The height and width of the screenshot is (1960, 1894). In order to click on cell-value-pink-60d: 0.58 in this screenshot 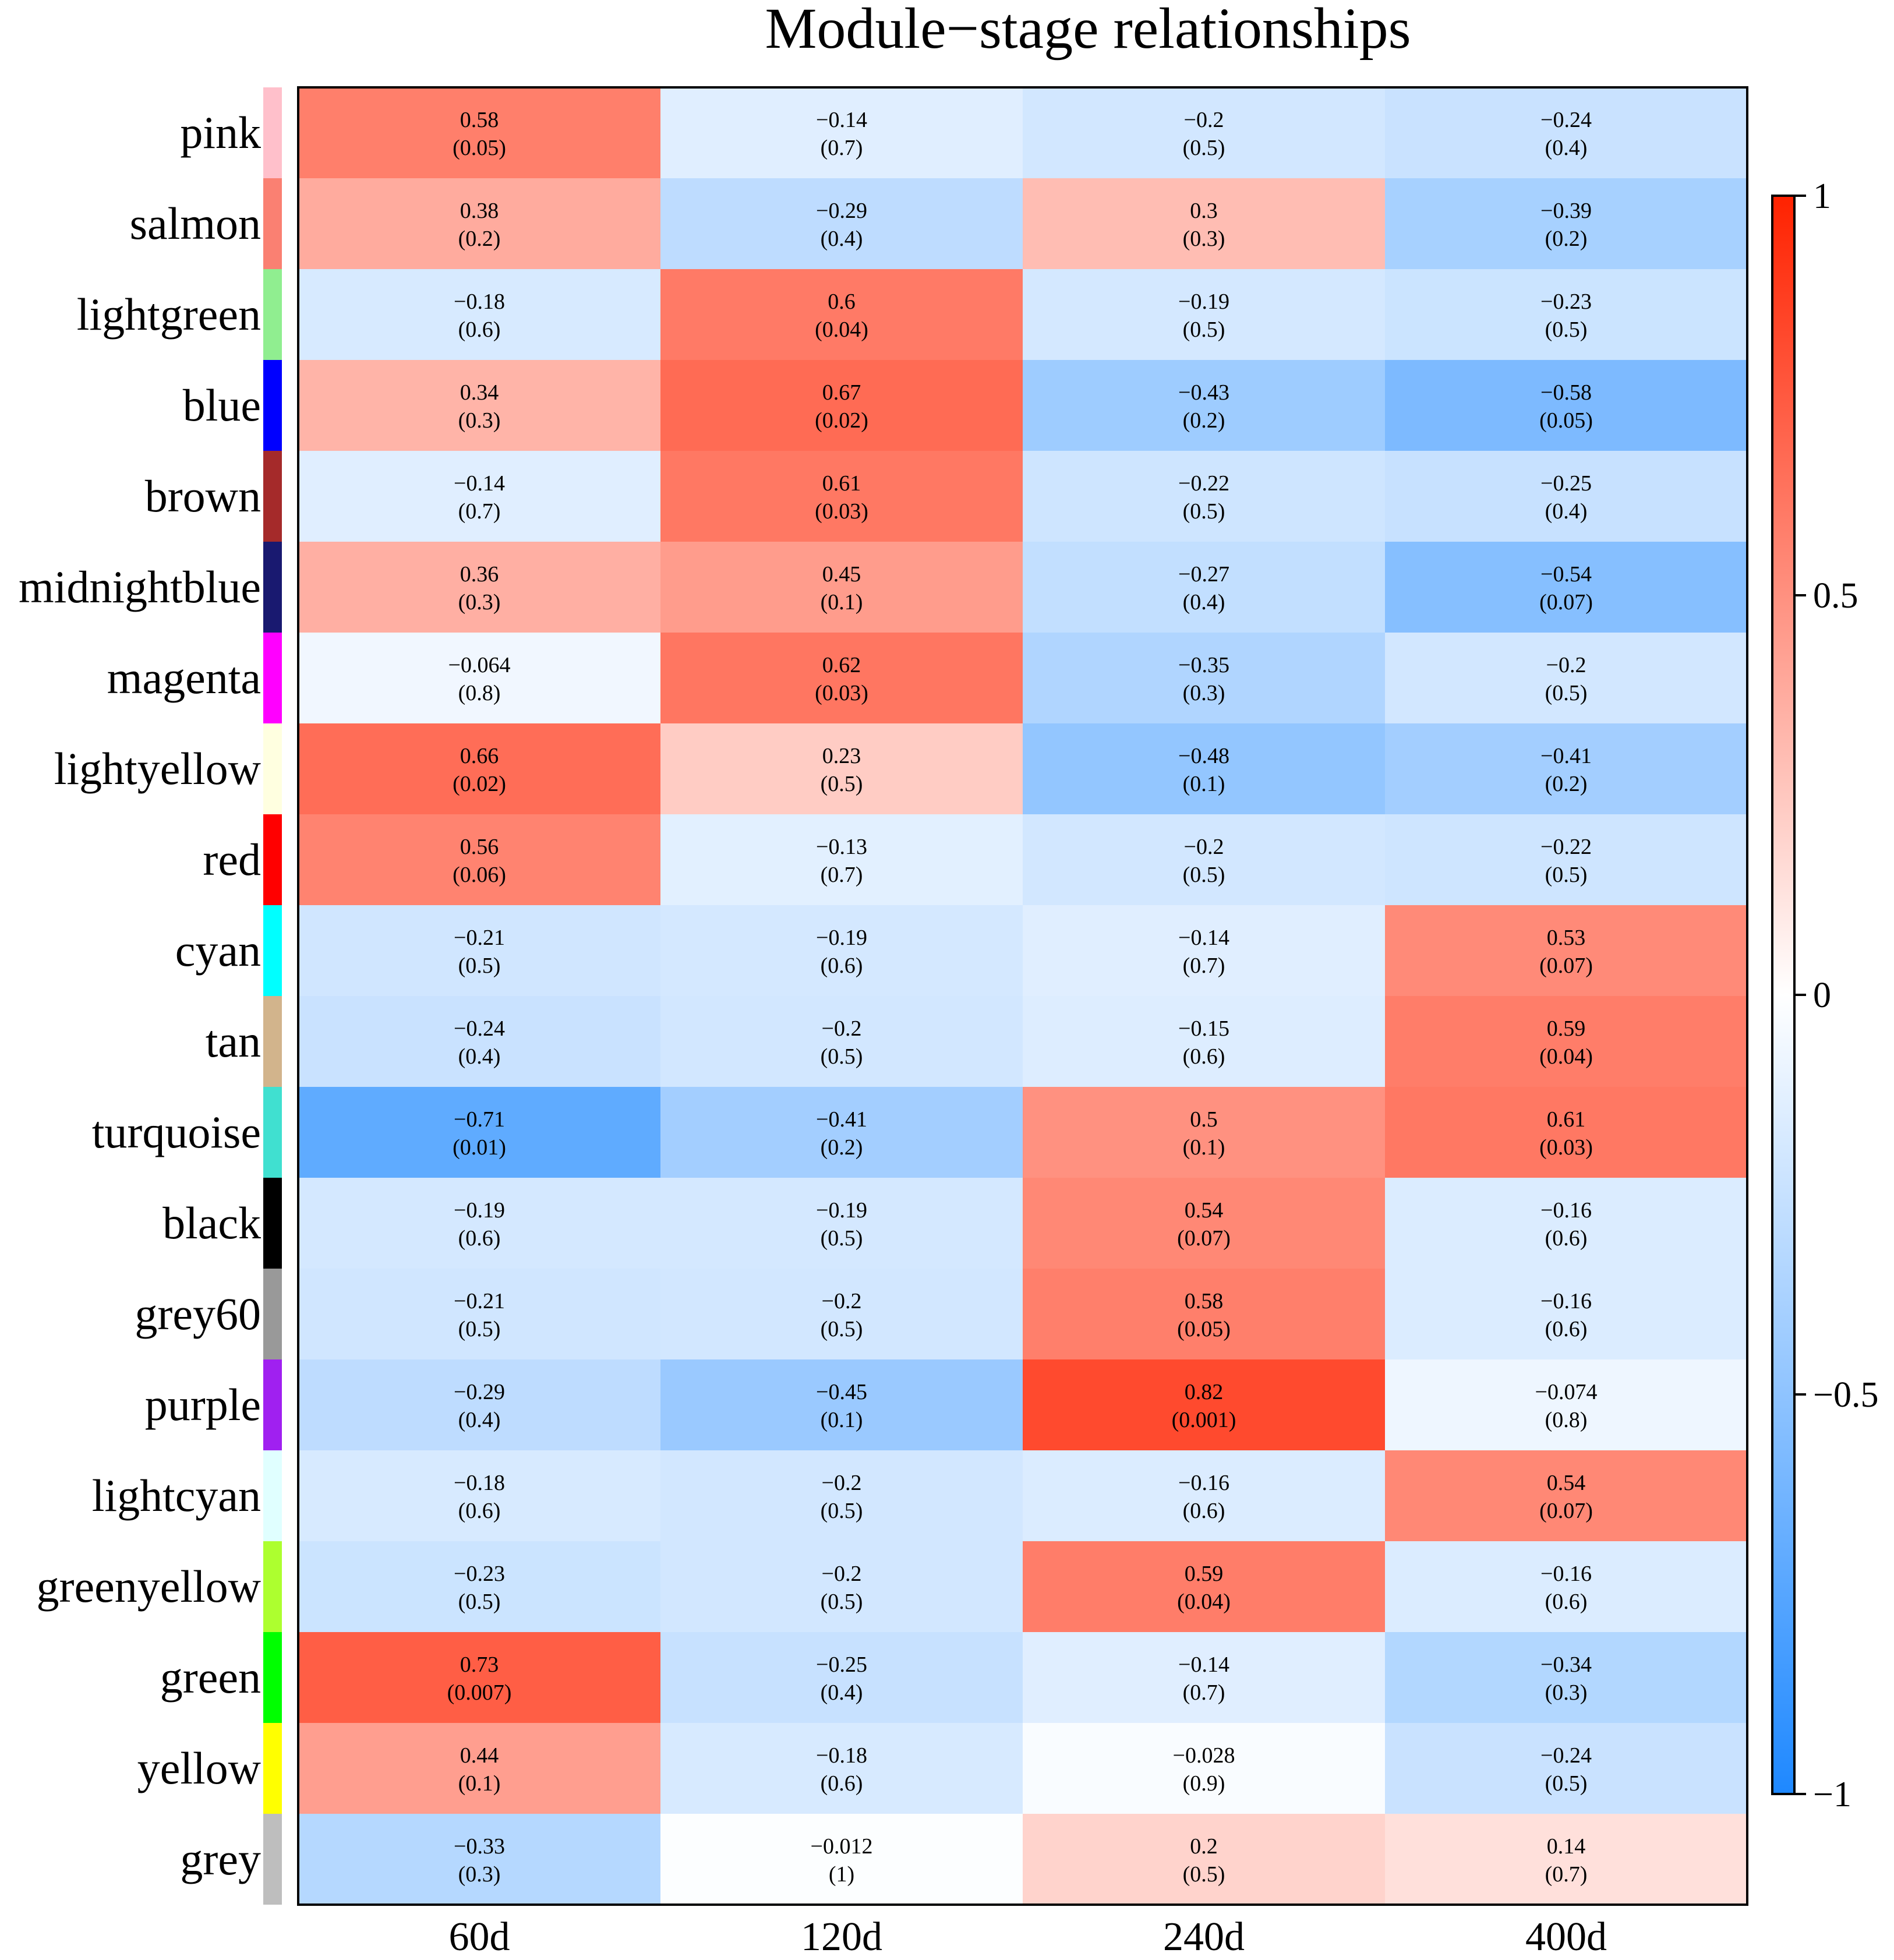, I will do `click(479, 120)`.